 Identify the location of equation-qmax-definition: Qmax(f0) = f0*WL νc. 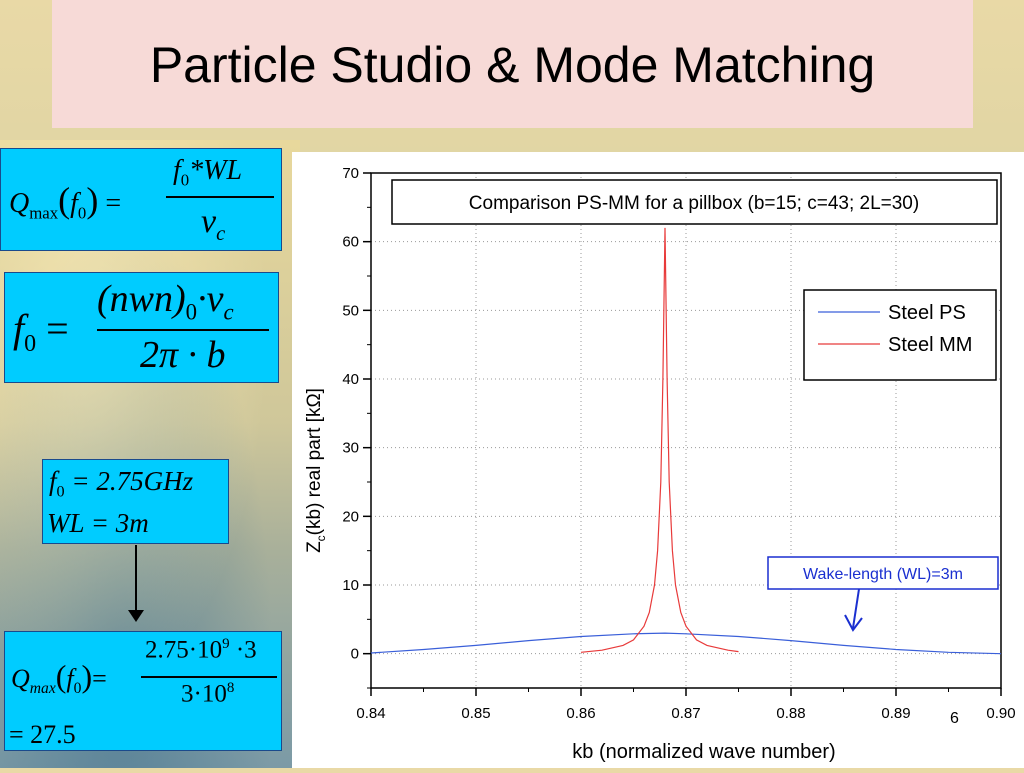
(141, 199).